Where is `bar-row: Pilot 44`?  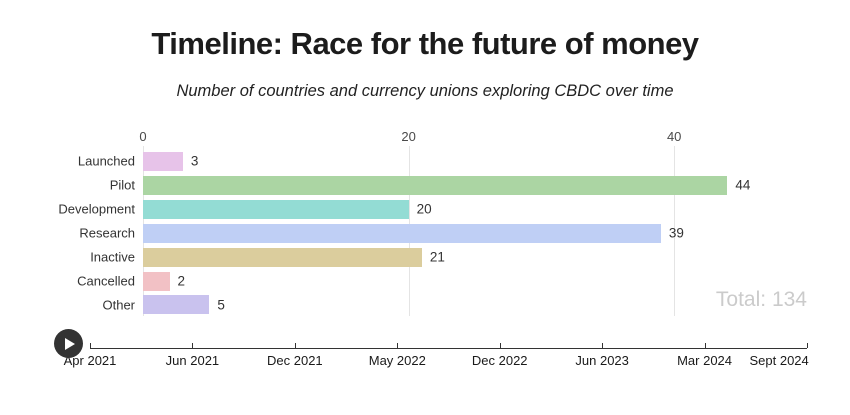 bar-row: Pilot 44 is located at coordinates (425, 185).